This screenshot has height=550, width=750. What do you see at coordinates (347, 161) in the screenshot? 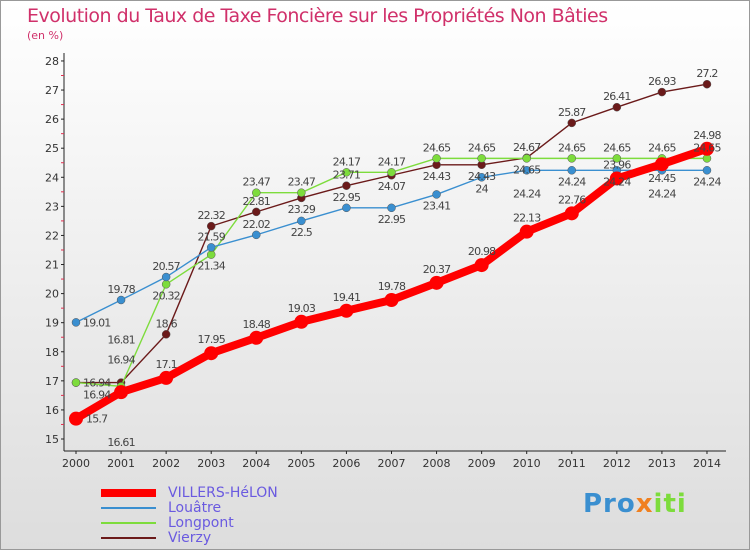
I see `data-label: 24.17` at bounding box center [347, 161].